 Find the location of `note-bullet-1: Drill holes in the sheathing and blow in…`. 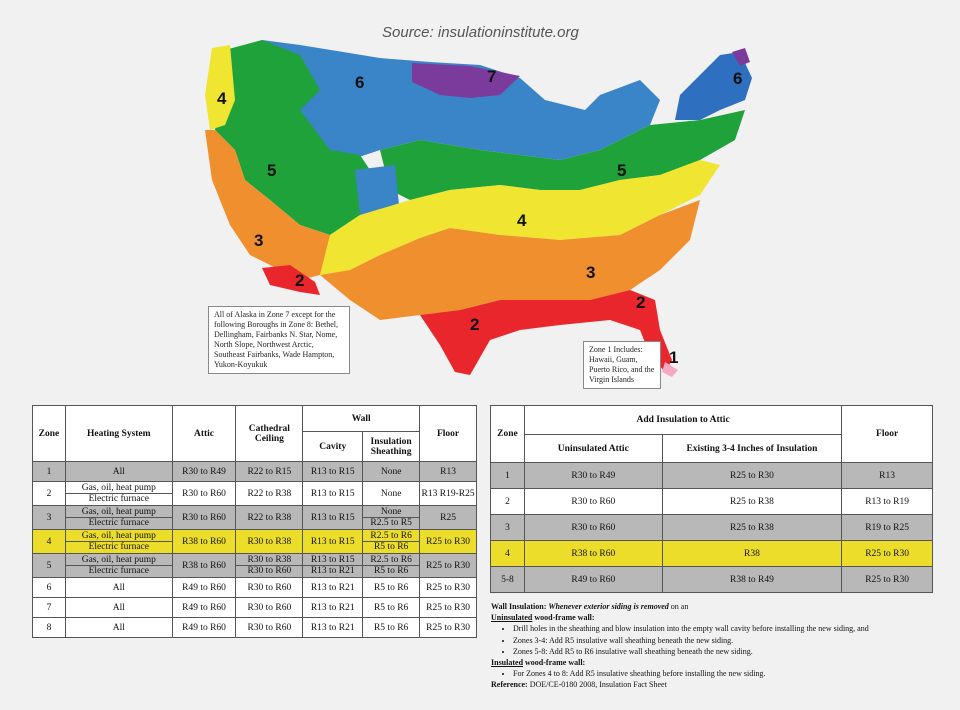

note-bullet-1: Drill holes in the sheathing and blow in… is located at coordinates (722, 628).